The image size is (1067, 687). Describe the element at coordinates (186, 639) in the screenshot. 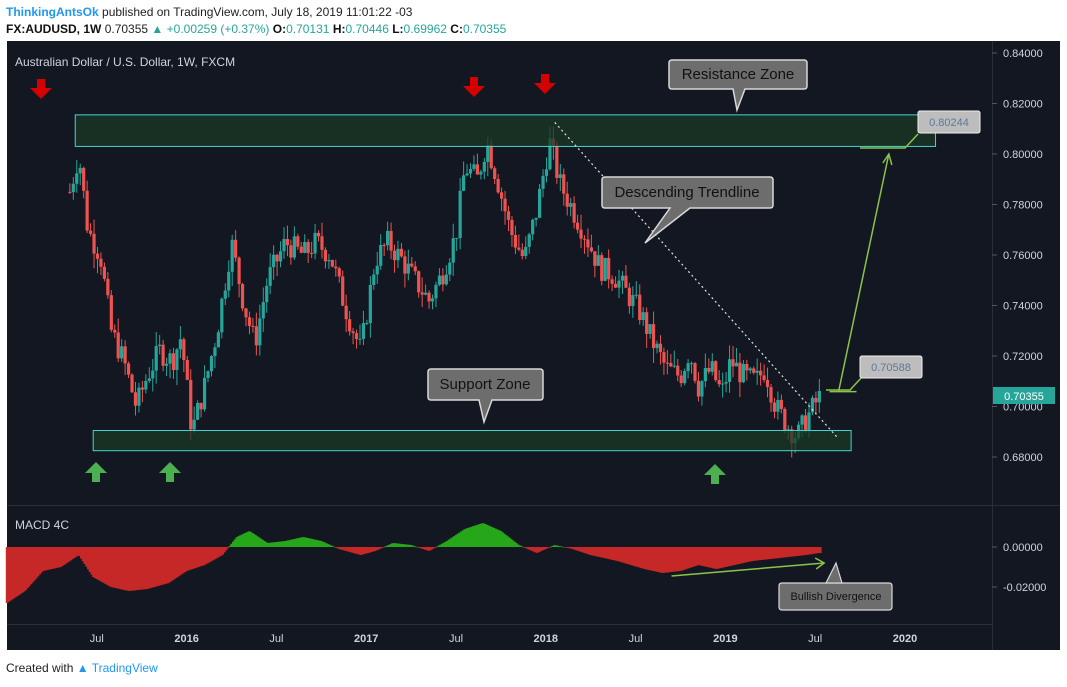

I see `time-tick-label: 2016` at that location.